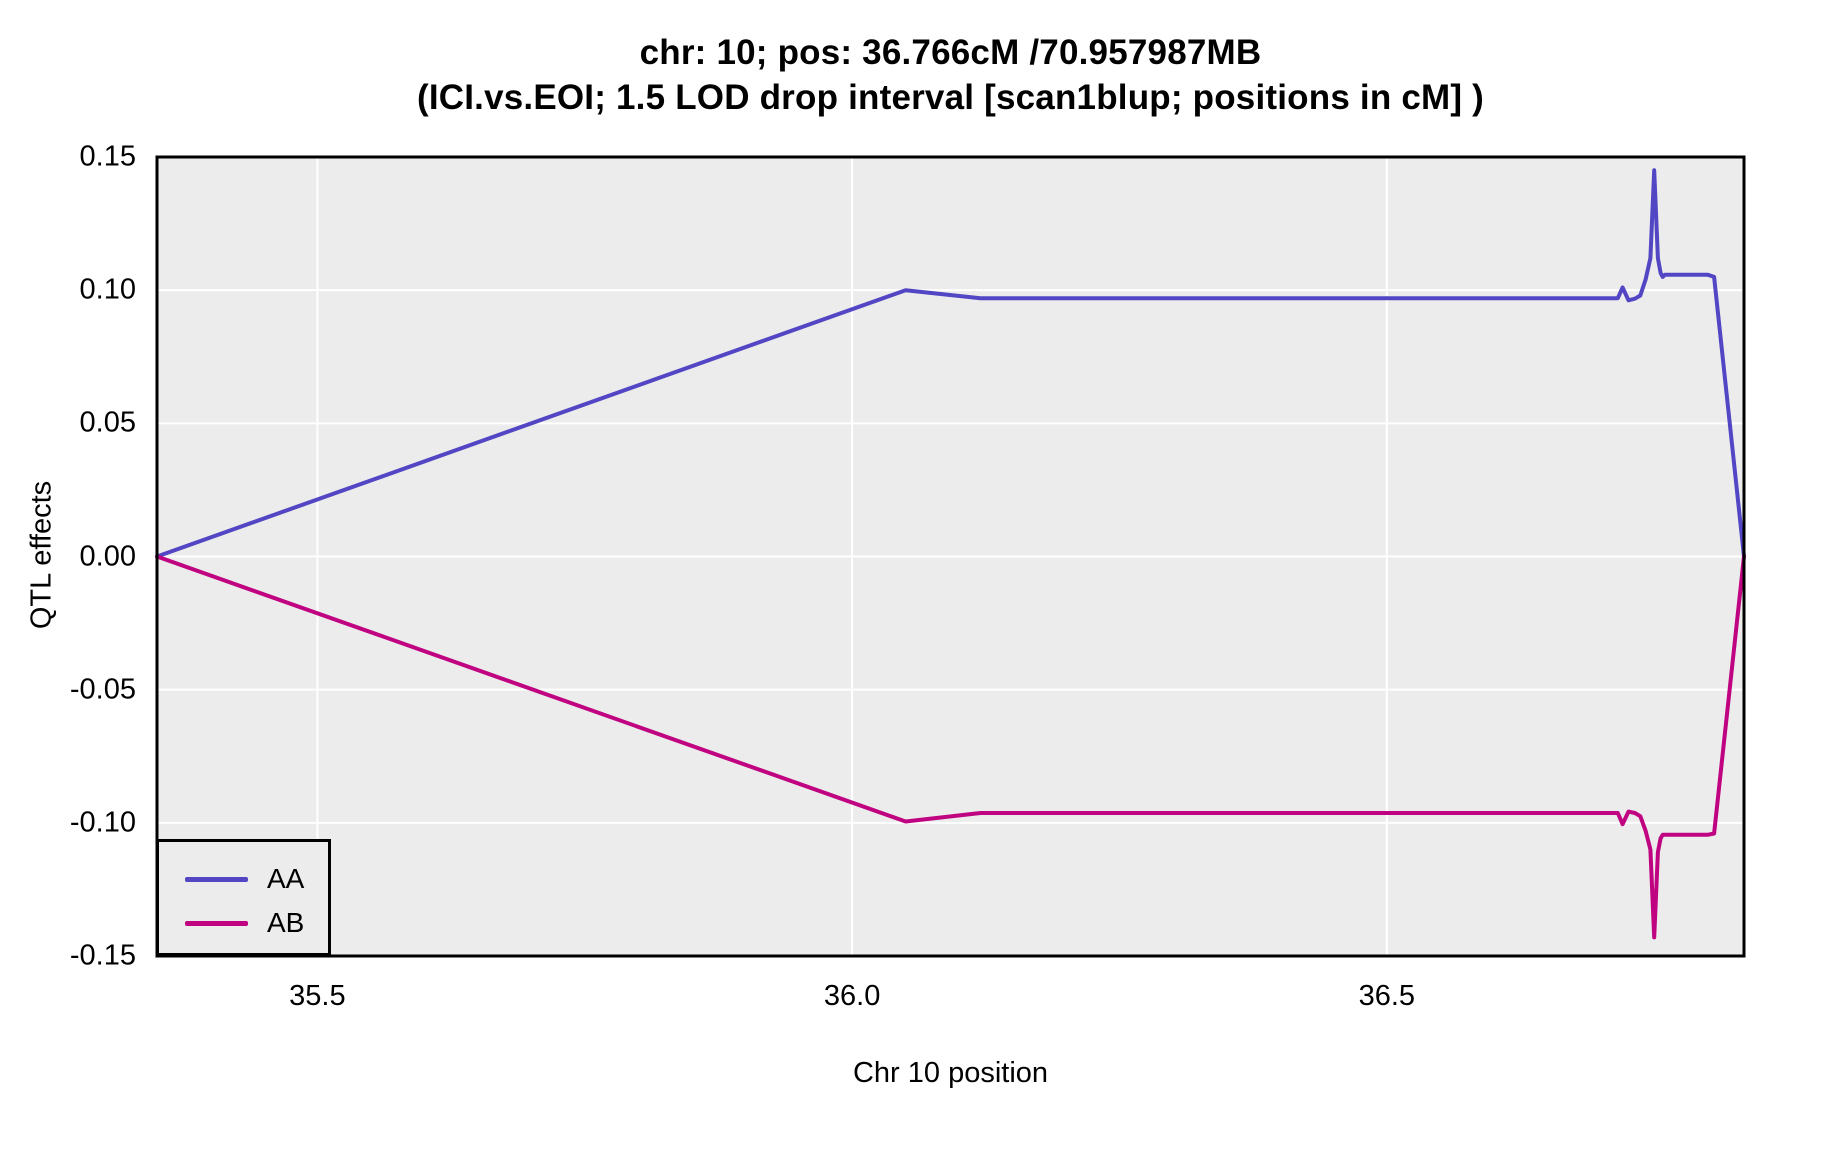 The image size is (1824, 1152). What do you see at coordinates (950, 52) in the screenshot?
I see `chart-title: chr: 10; pos: 36.766cM /70.957987MB` at bounding box center [950, 52].